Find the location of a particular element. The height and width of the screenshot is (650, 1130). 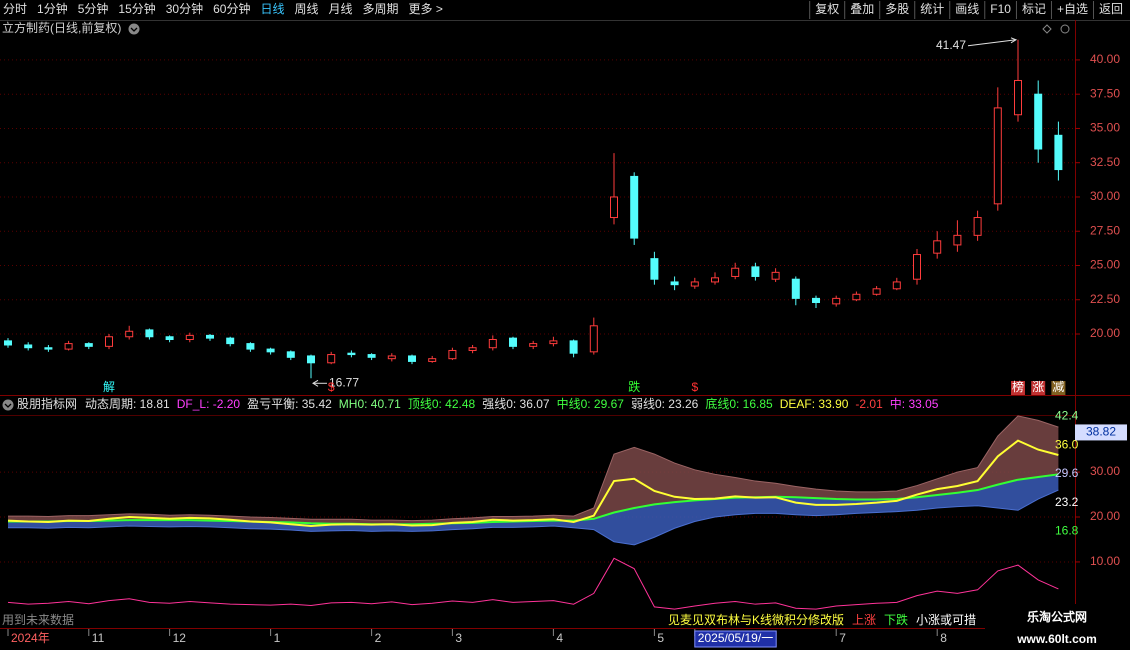

period-tab: 1分钟 is located at coordinates (52, 8).